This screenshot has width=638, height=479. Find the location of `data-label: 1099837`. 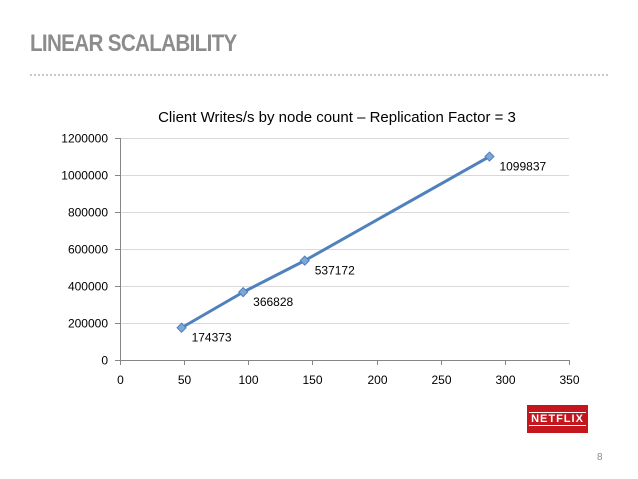

data-label: 1099837 is located at coordinates (522, 167).